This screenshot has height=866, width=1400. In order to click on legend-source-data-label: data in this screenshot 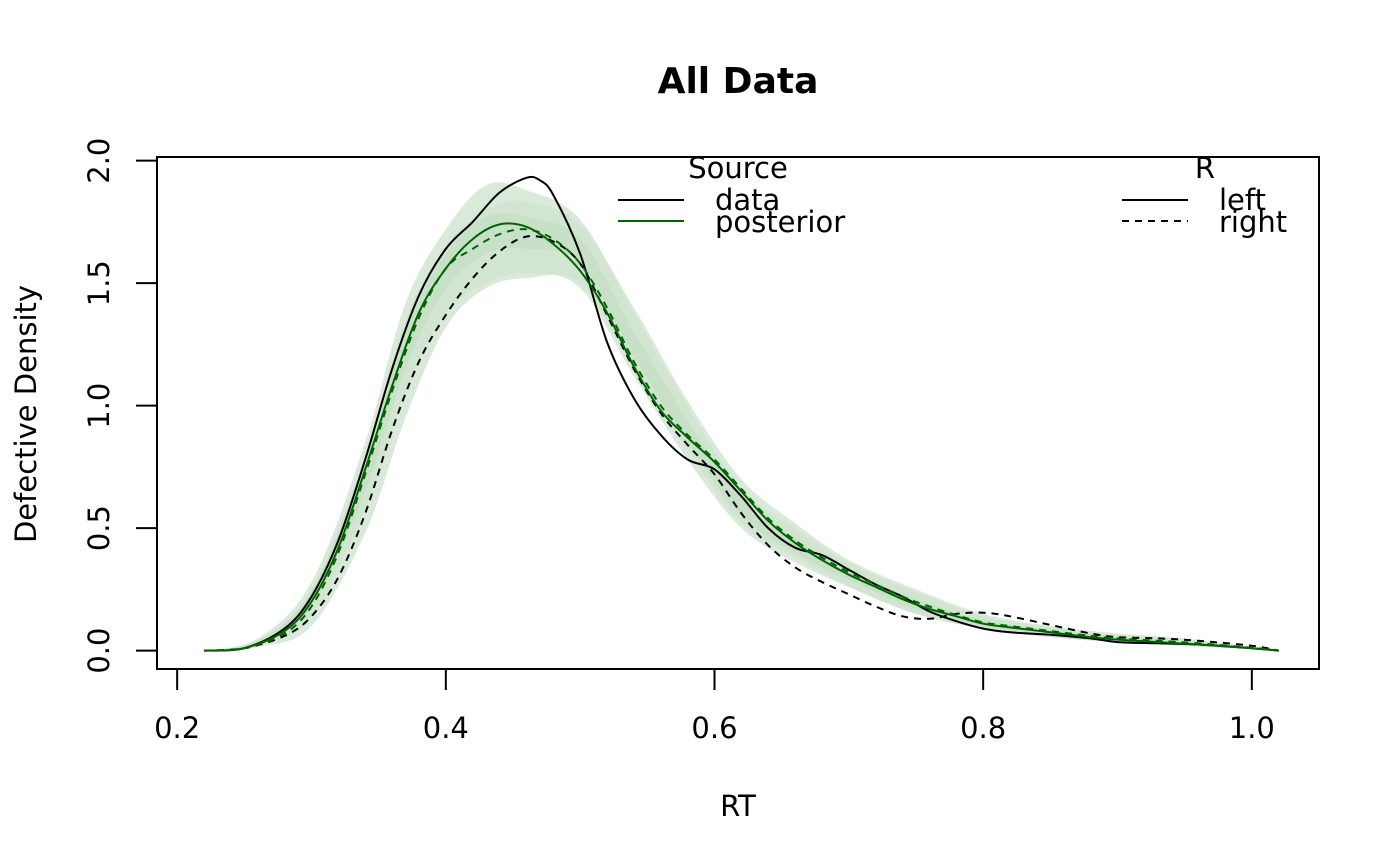, I will do `click(747, 200)`.